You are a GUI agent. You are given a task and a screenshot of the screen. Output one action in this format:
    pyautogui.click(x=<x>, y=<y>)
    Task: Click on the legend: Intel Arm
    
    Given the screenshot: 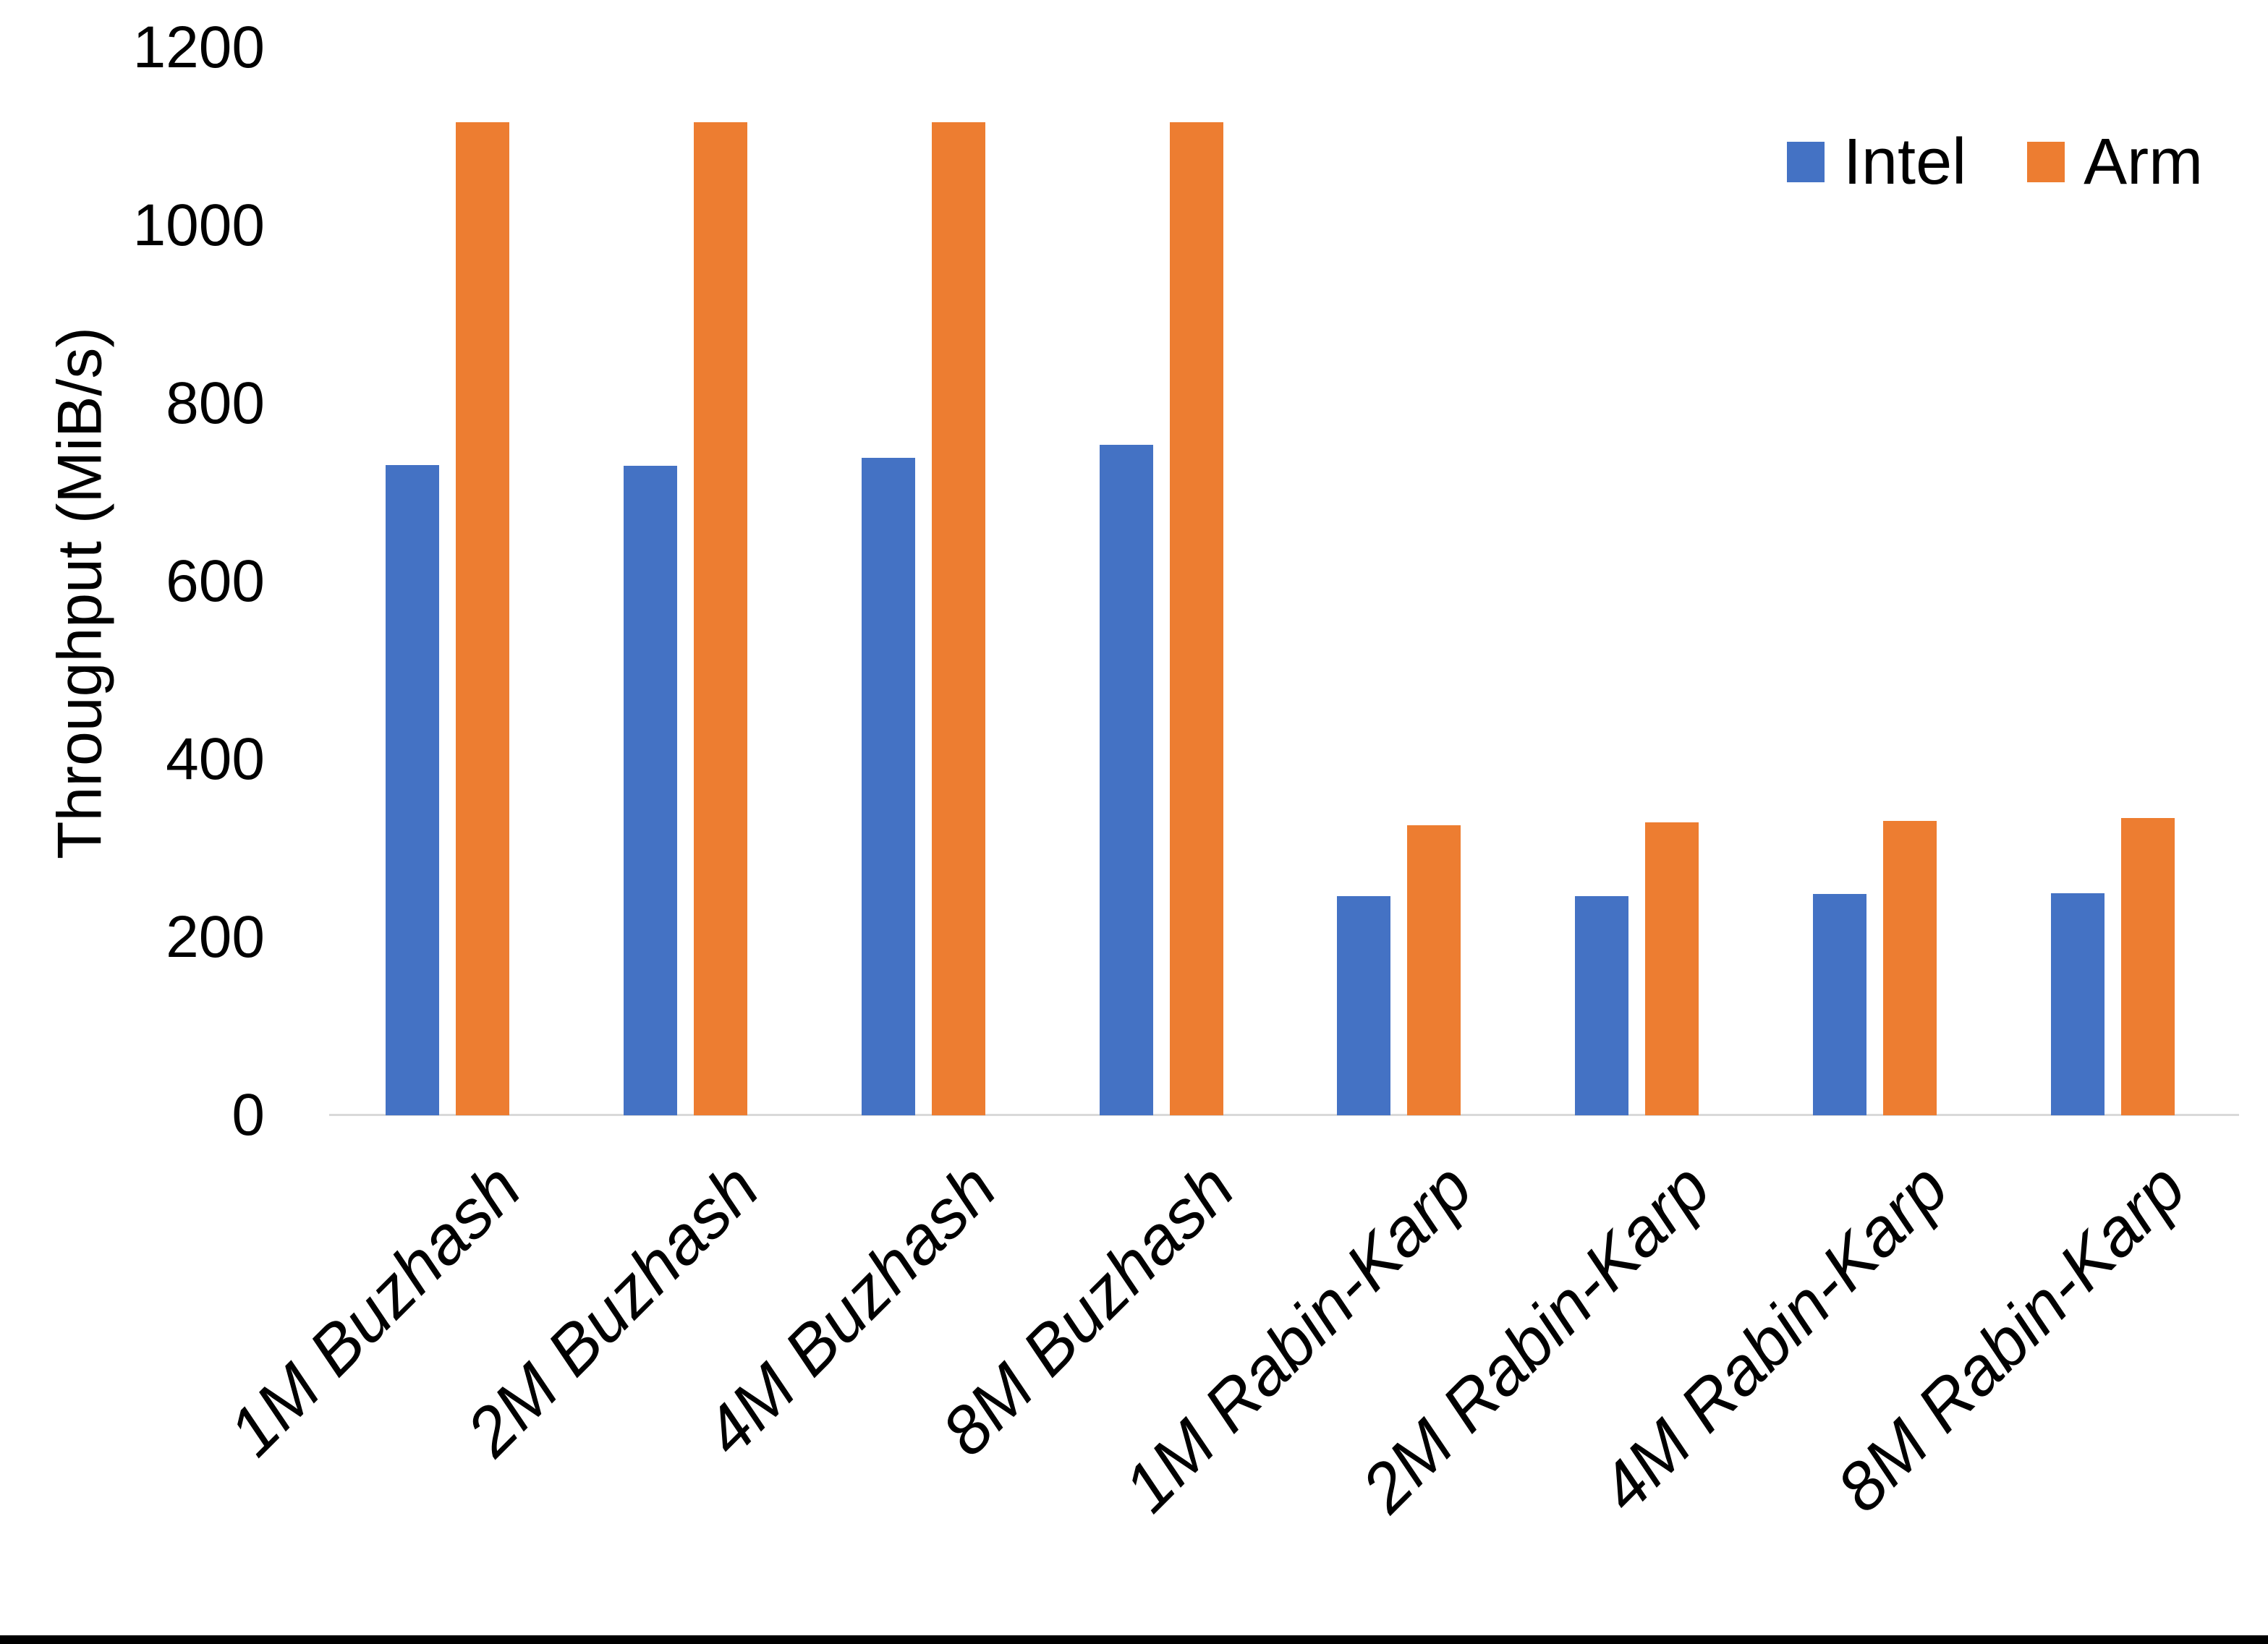 What is the action you would take?
    pyautogui.click(x=1995, y=162)
    